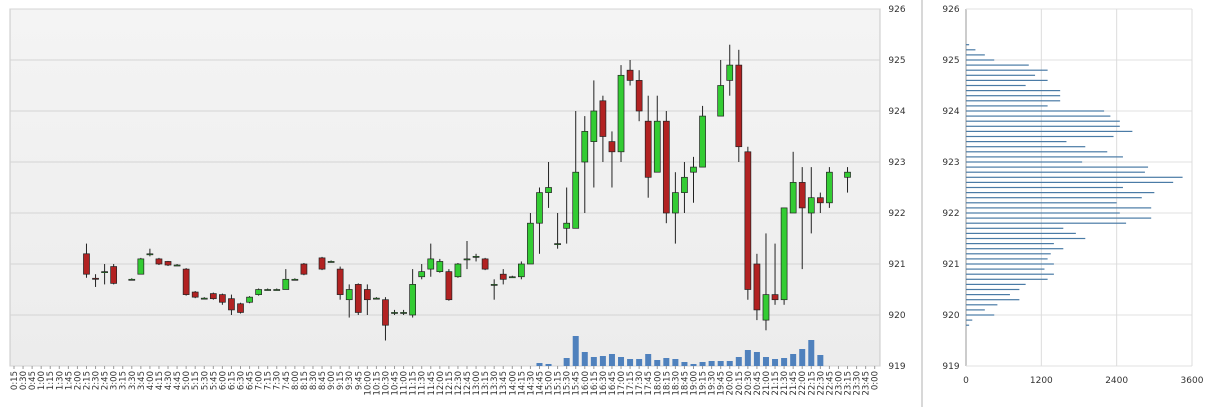 The height and width of the screenshot is (407, 1209). I want to click on x-tick-label: 4:45, so click(178, 380).